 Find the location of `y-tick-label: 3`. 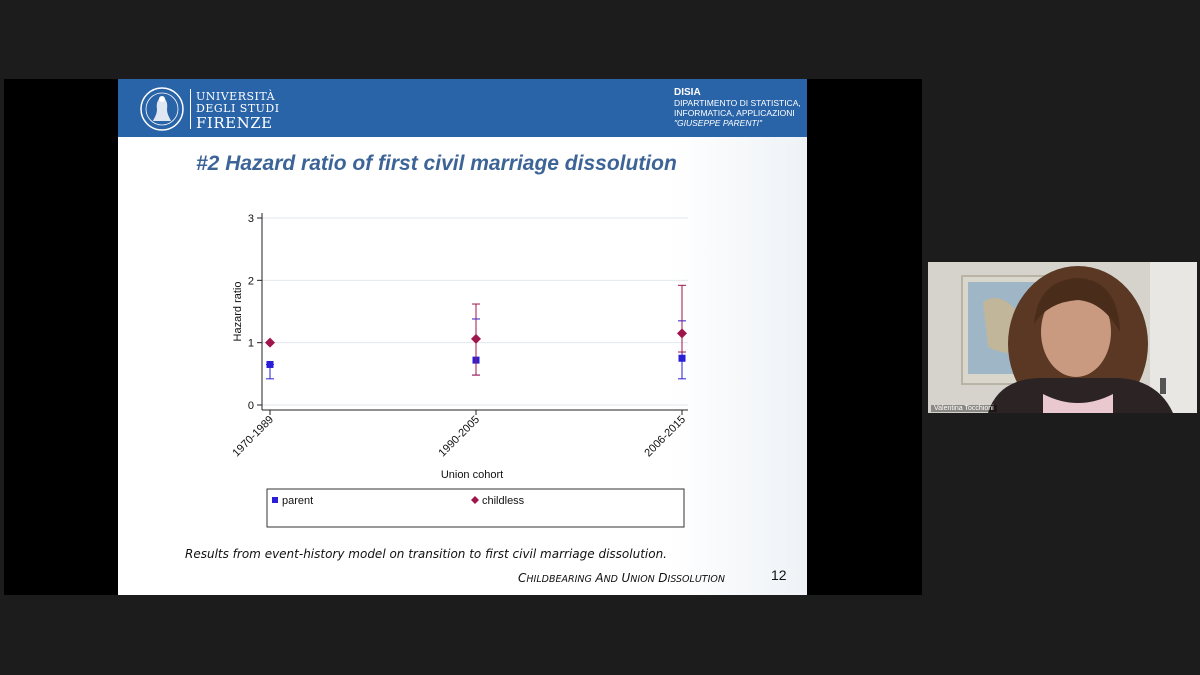

y-tick-label: 3 is located at coordinates (251, 219).